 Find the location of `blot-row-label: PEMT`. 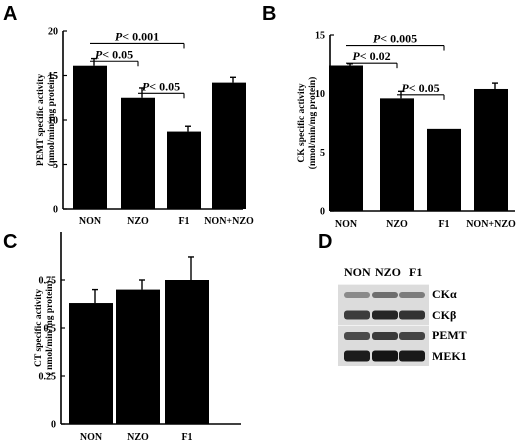

blot-row-label: PEMT is located at coordinates (449, 335).